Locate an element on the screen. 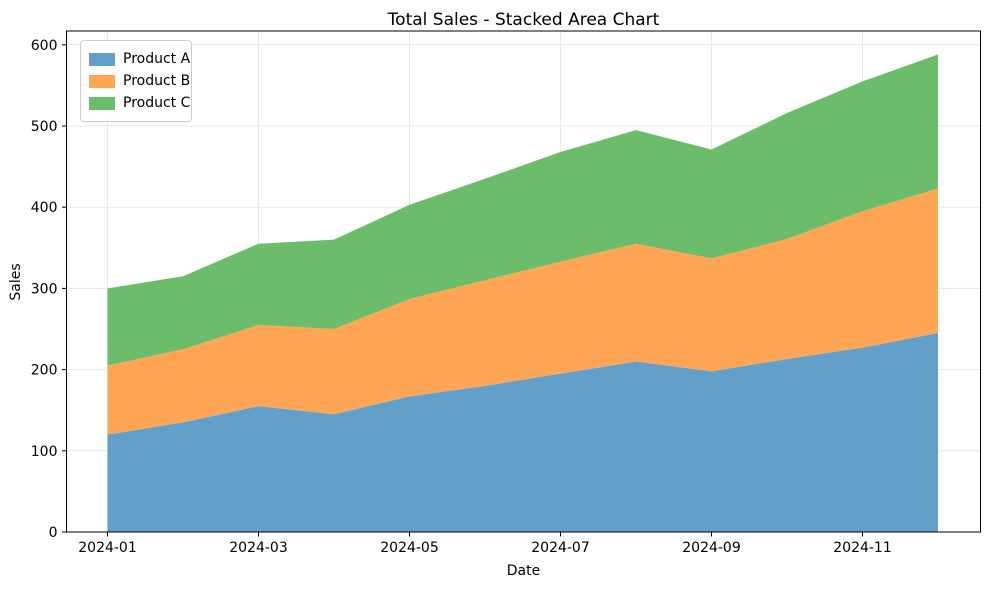  legend-label-product-c: Product C is located at coordinates (157, 103).